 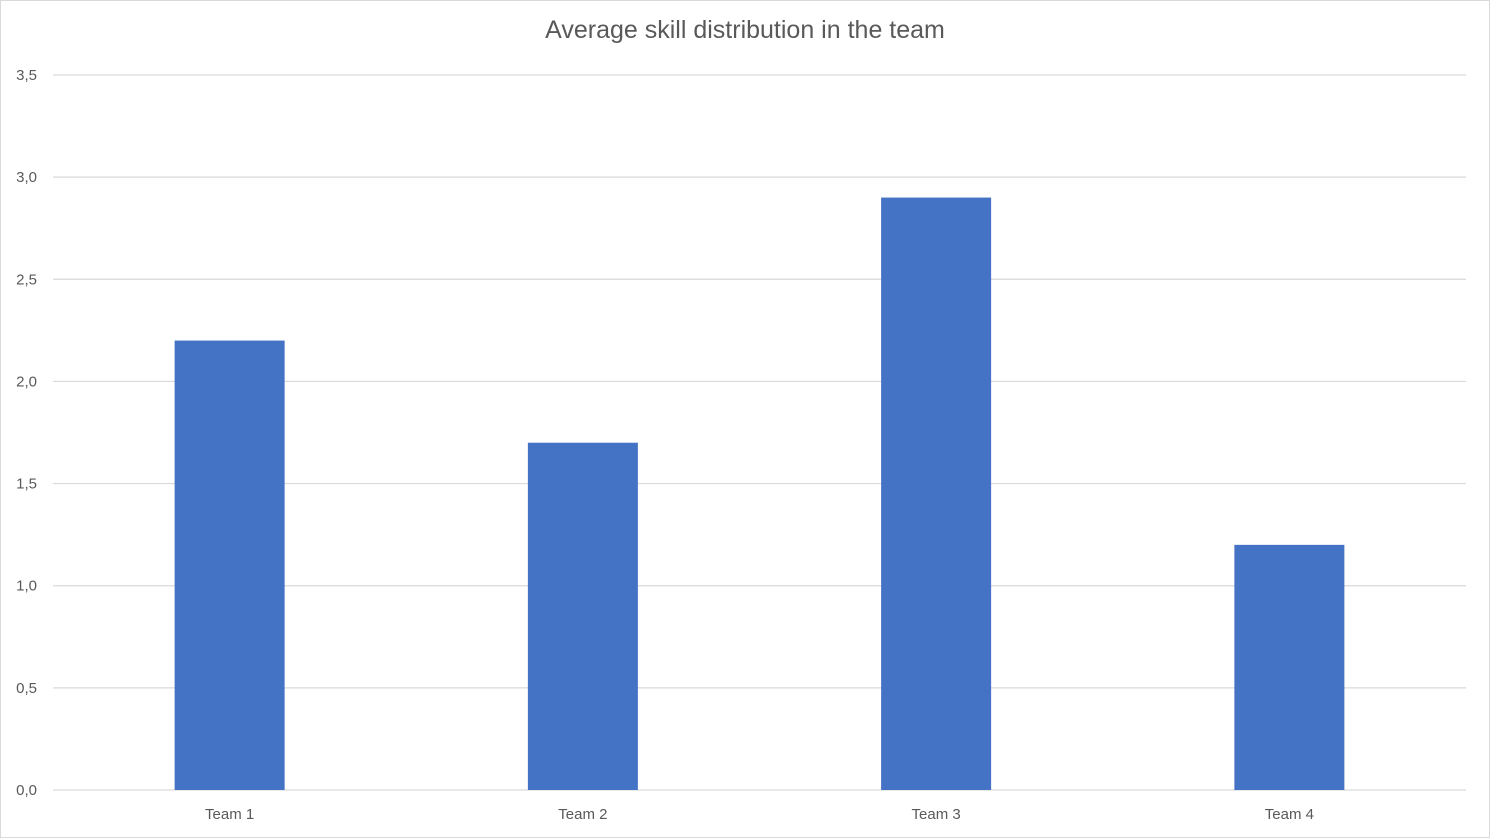 I want to click on x-tick-label: Team 3, so click(x=936, y=814).